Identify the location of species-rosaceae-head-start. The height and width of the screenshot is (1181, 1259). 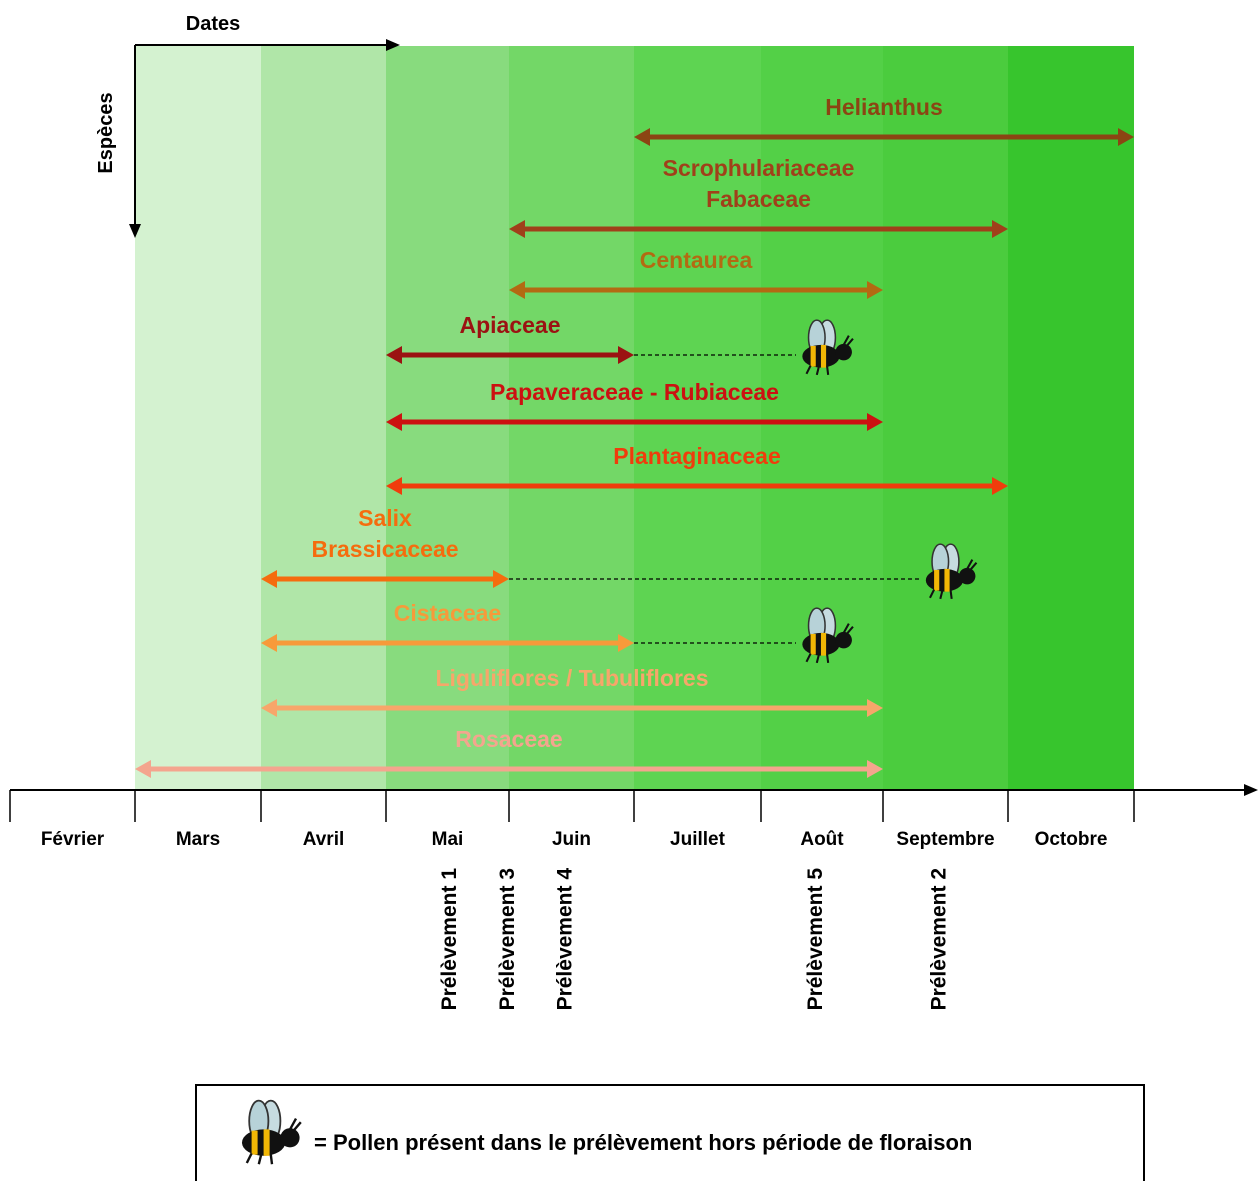
(143, 769).